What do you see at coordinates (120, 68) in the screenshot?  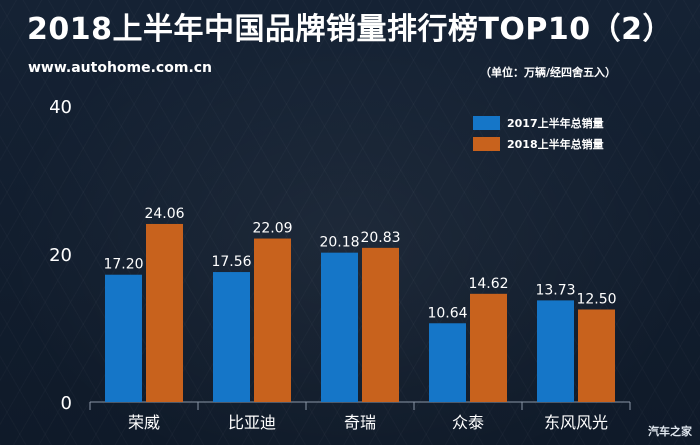 I see `source-url: www.autohome.com.cn` at bounding box center [120, 68].